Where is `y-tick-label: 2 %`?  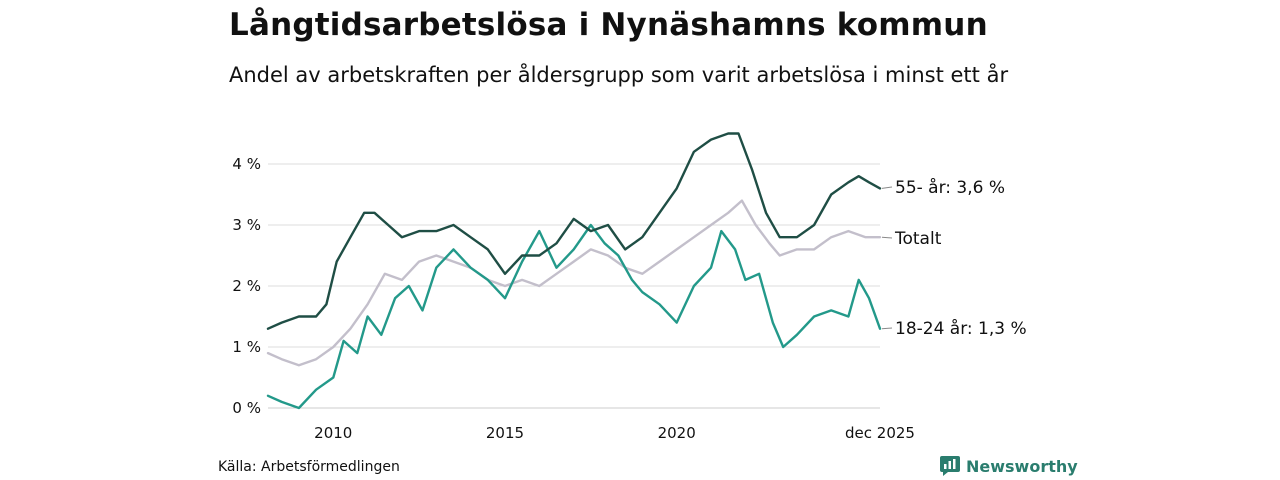 y-tick-label: 2 % is located at coordinates (246, 286).